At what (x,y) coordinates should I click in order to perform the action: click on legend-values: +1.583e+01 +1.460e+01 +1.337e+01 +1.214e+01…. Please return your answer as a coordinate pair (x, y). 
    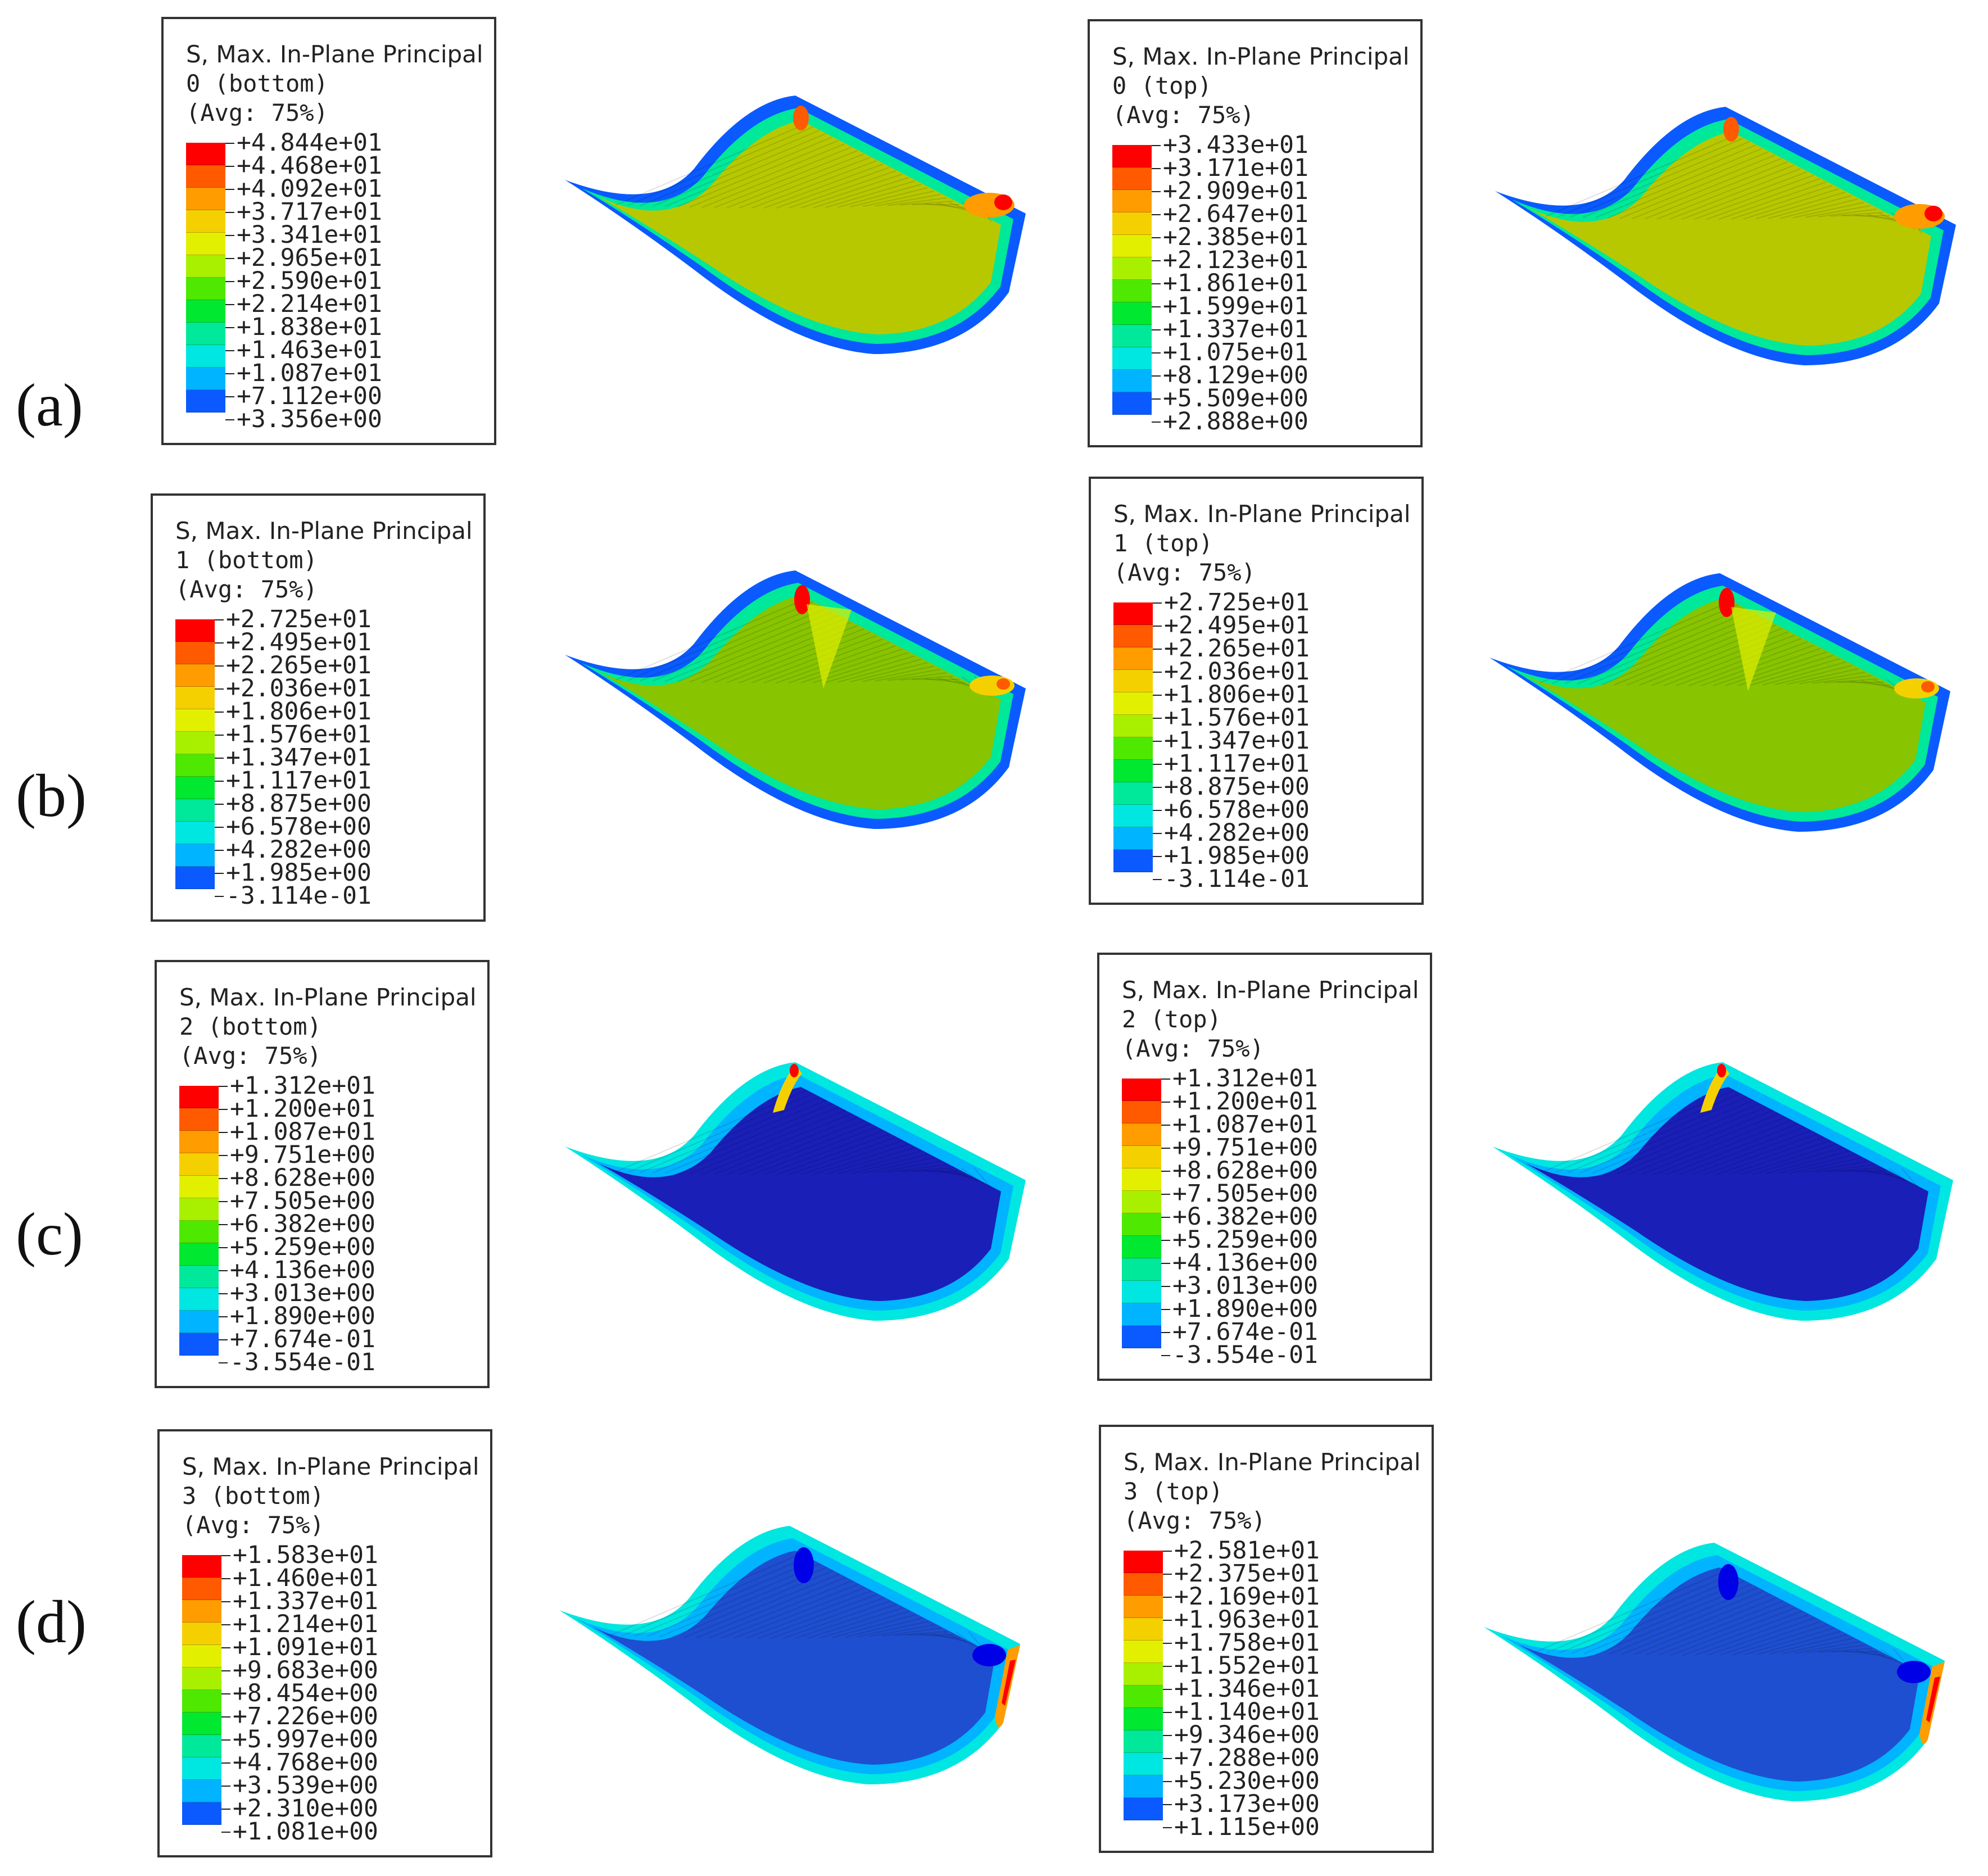
    Looking at the image, I should click on (300, 1693).